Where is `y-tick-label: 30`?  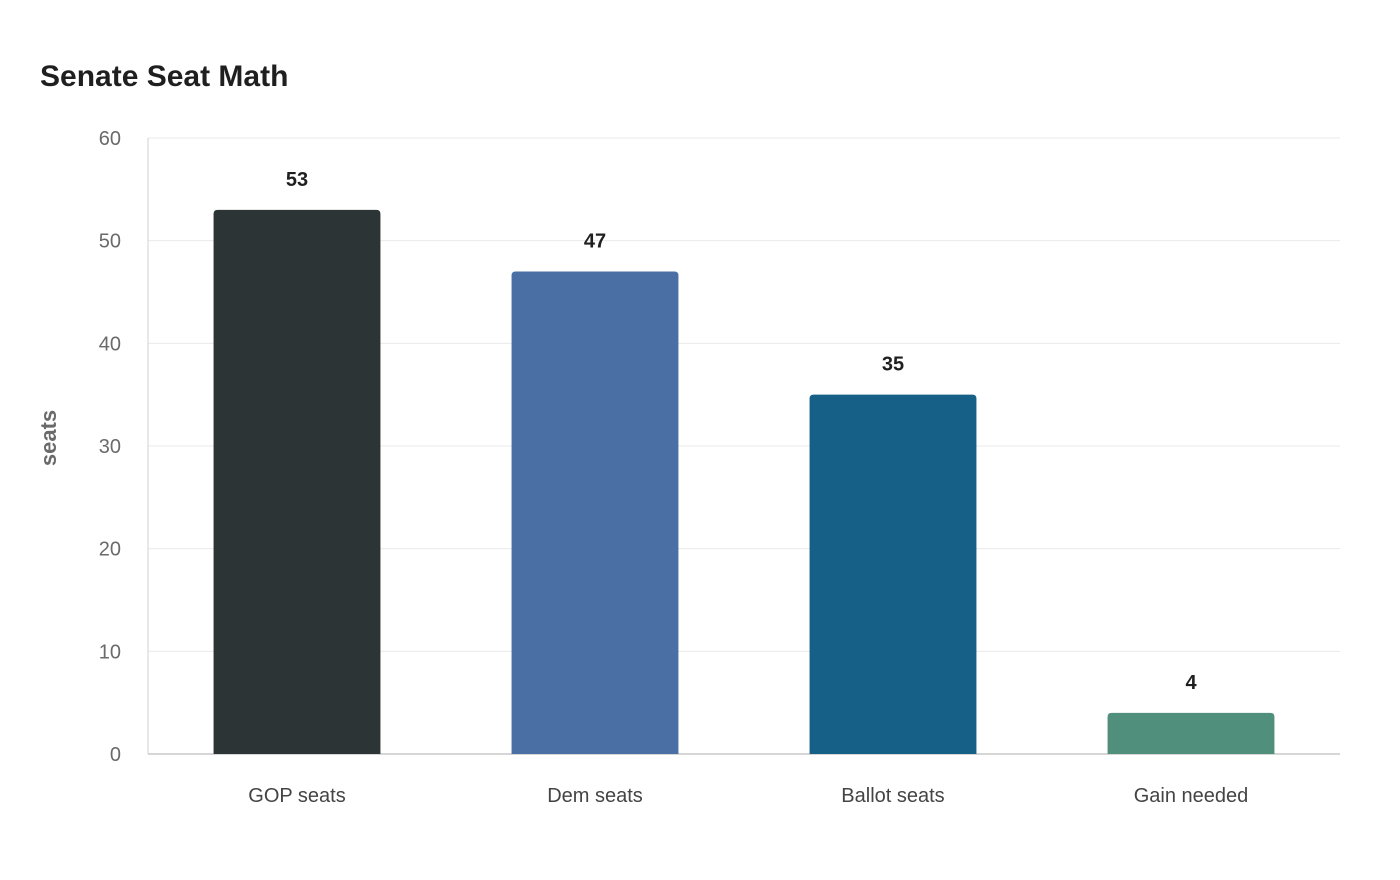
y-tick-label: 30 is located at coordinates (110, 447).